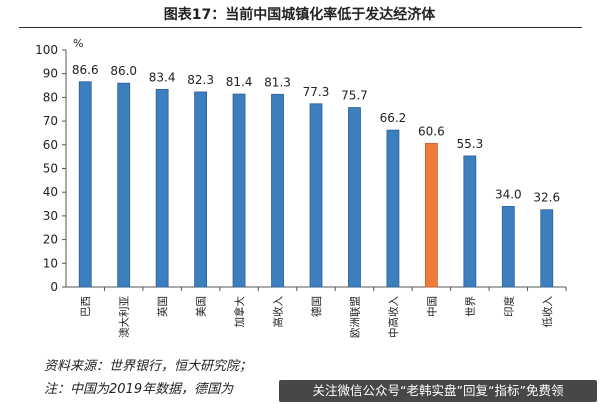 The width and height of the screenshot is (599, 404). I want to click on x-tick-label: 中国, so click(431, 306).